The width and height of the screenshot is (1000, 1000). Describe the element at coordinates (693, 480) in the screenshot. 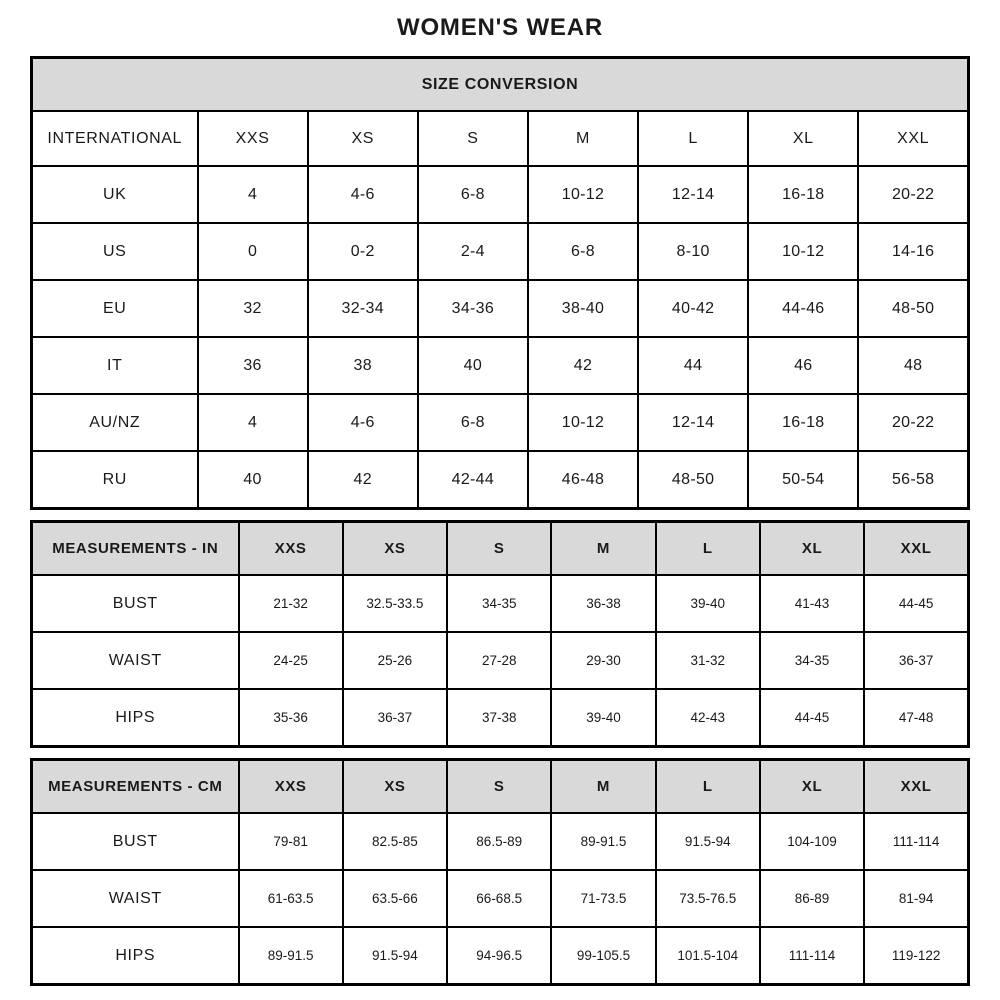

I see `value-cell: 48-50` at that location.